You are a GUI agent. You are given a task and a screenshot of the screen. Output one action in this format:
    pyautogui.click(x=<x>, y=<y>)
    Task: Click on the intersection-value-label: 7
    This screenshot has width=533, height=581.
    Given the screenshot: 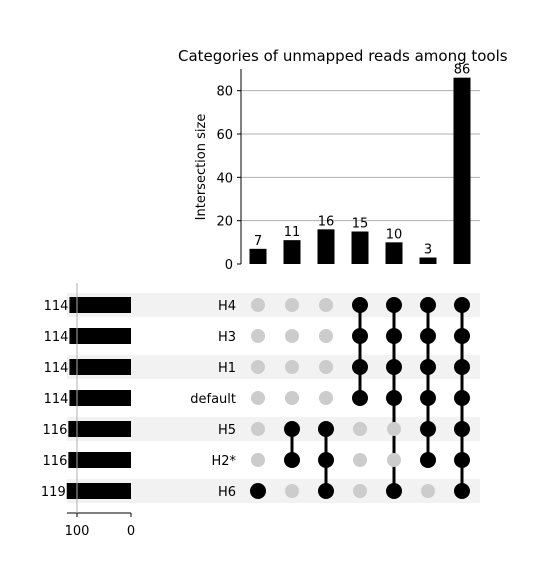 What is the action you would take?
    pyautogui.click(x=258, y=241)
    